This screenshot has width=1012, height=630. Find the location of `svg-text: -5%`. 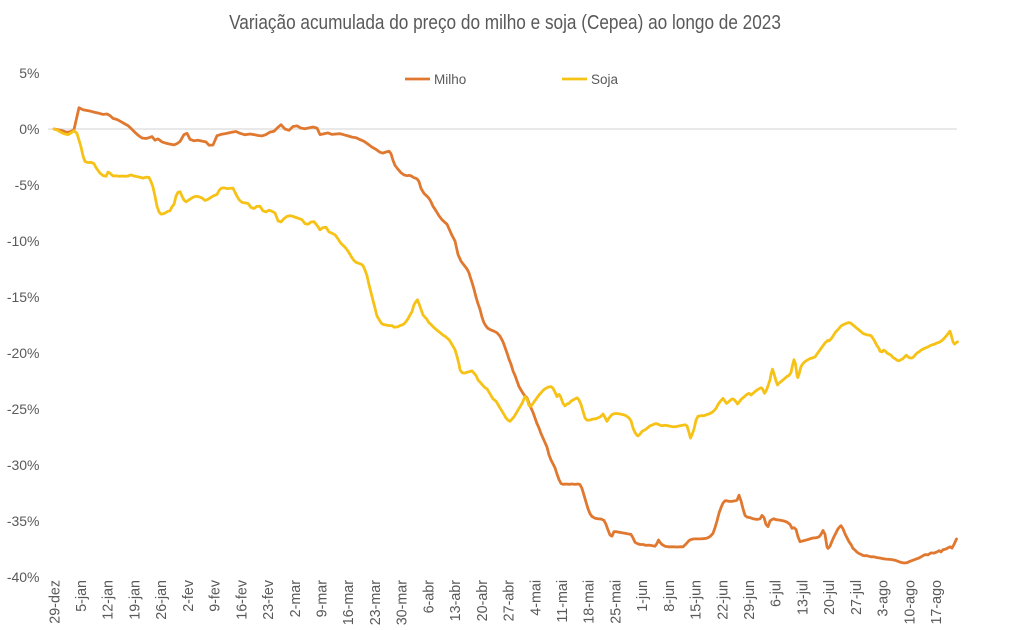

svg-text: -5% is located at coordinates (27, 185).